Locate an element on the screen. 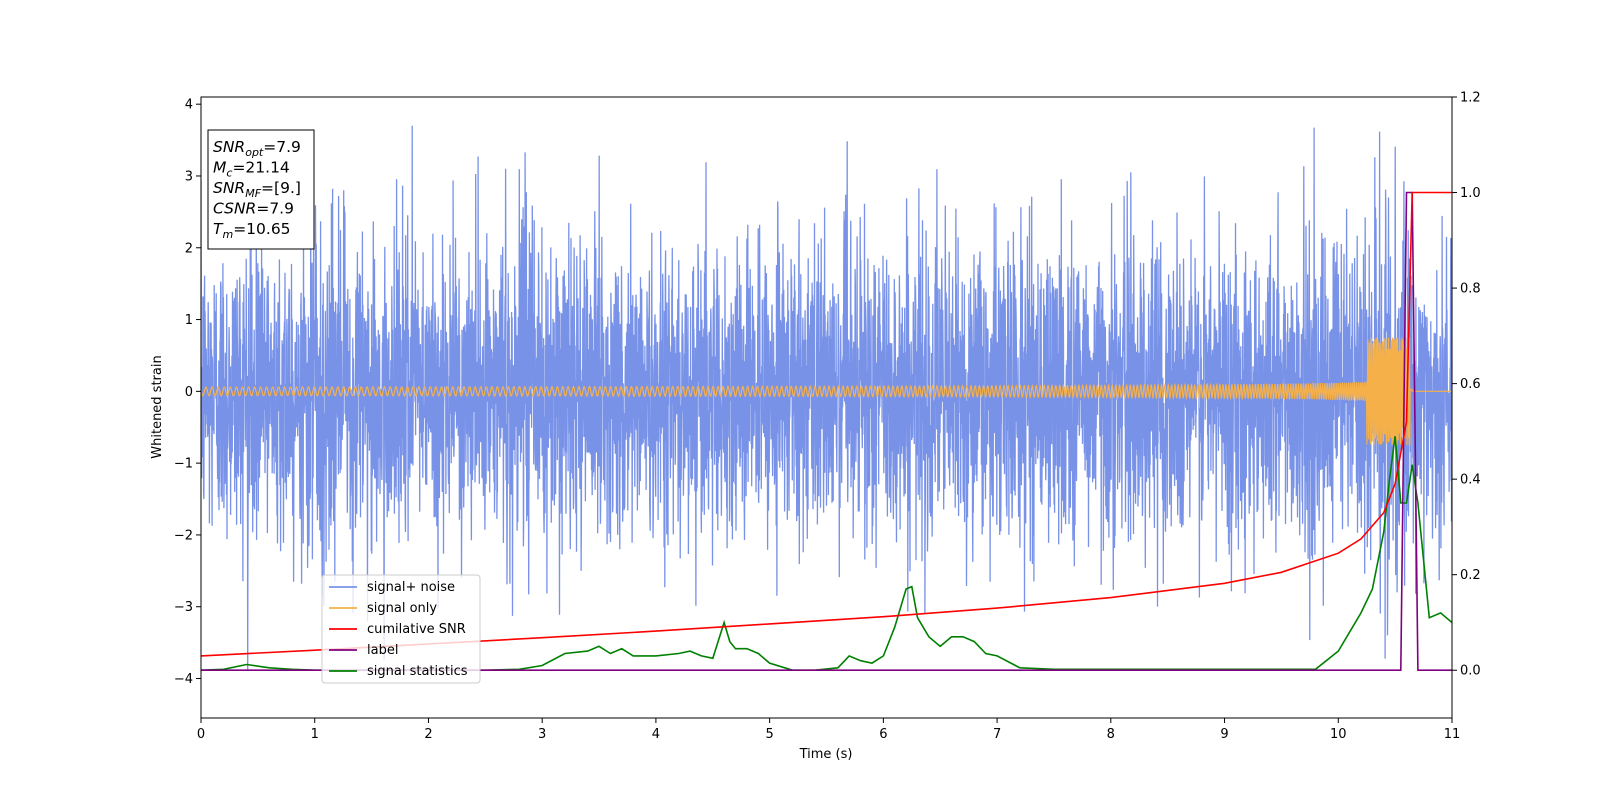 The image size is (1600, 800). x-tick-label: 7 is located at coordinates (997, 734).